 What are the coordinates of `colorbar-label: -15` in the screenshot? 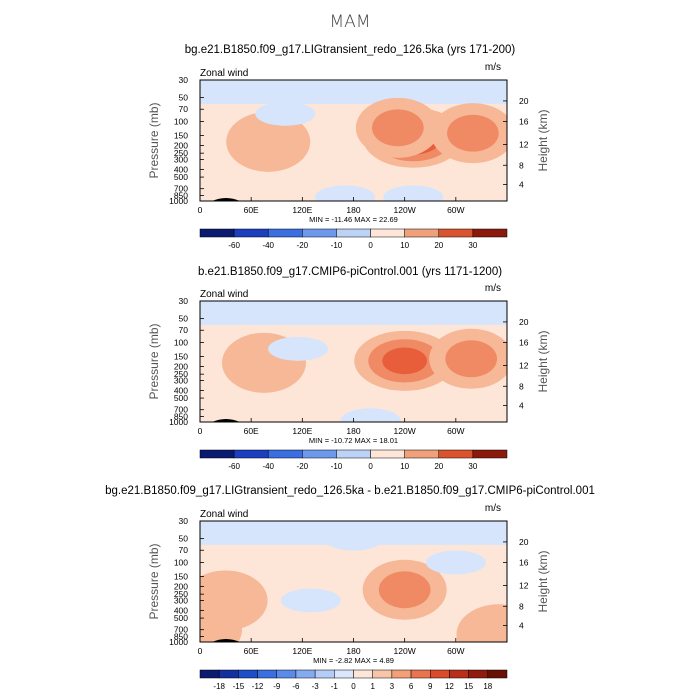 It's located at (239, 686).